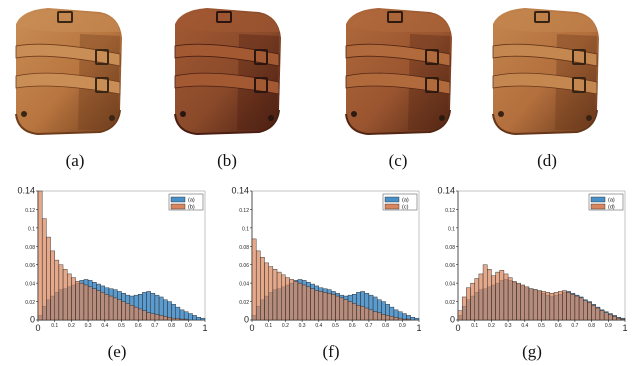 The height and width of the screenshot is (366, 640). Describe the element at coordinates (542, 17) in the screenshot. I see `buckle-top` at that location.